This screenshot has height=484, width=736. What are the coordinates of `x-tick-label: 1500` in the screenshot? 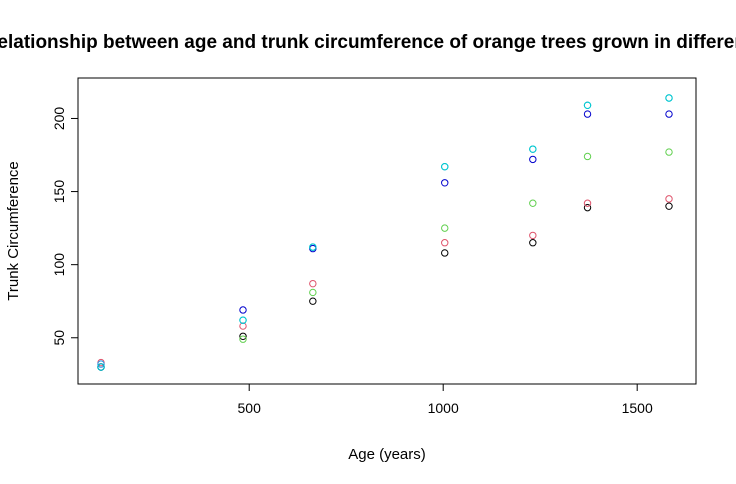 It's located at (637, 408).